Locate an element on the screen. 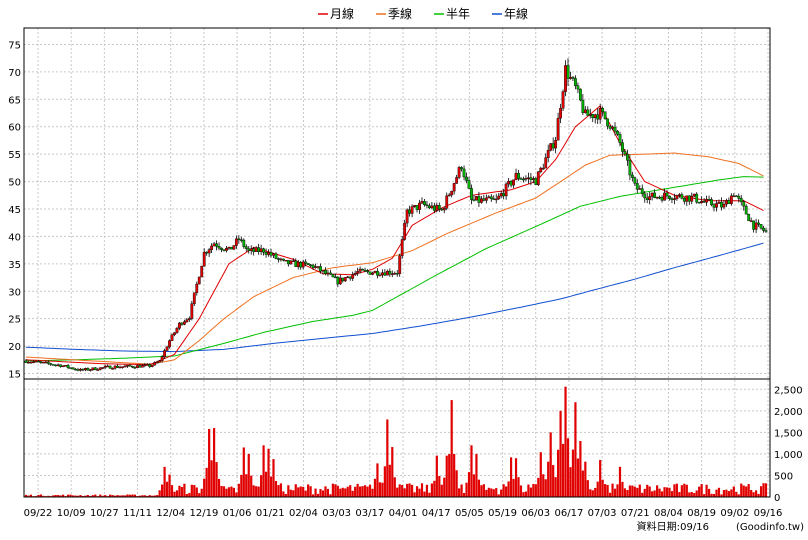  price-tick-50: 50 is located at coordinates (14, 183).